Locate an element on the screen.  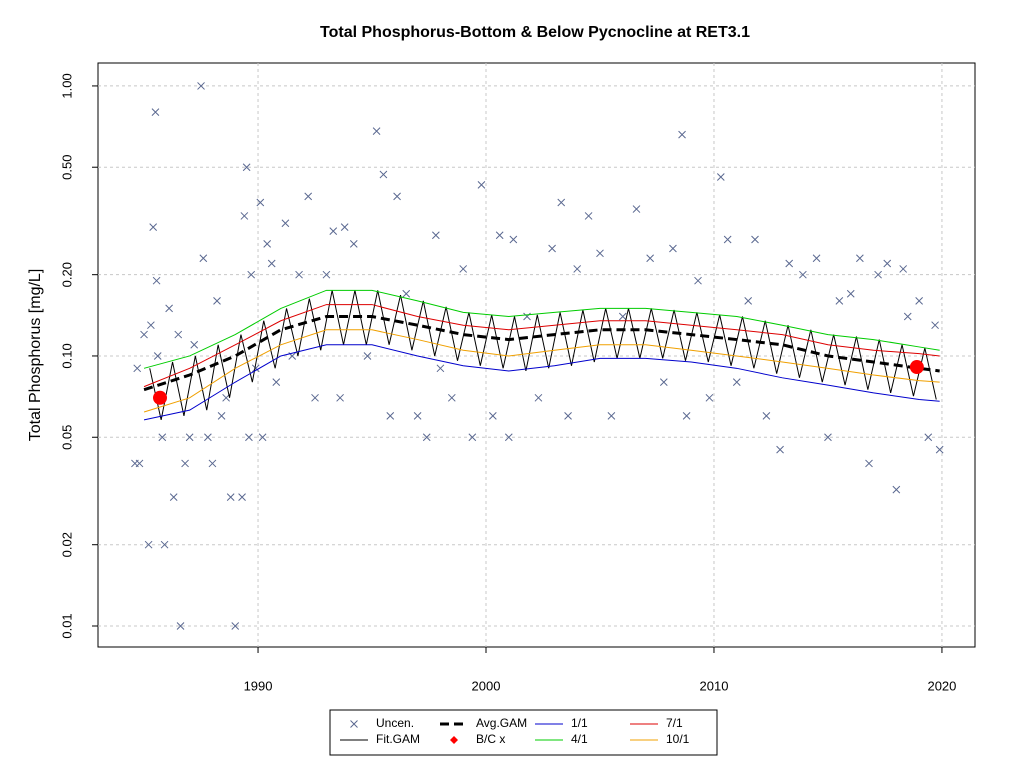
y-tick-label: 0.10 is located at coordinates (66, 355).